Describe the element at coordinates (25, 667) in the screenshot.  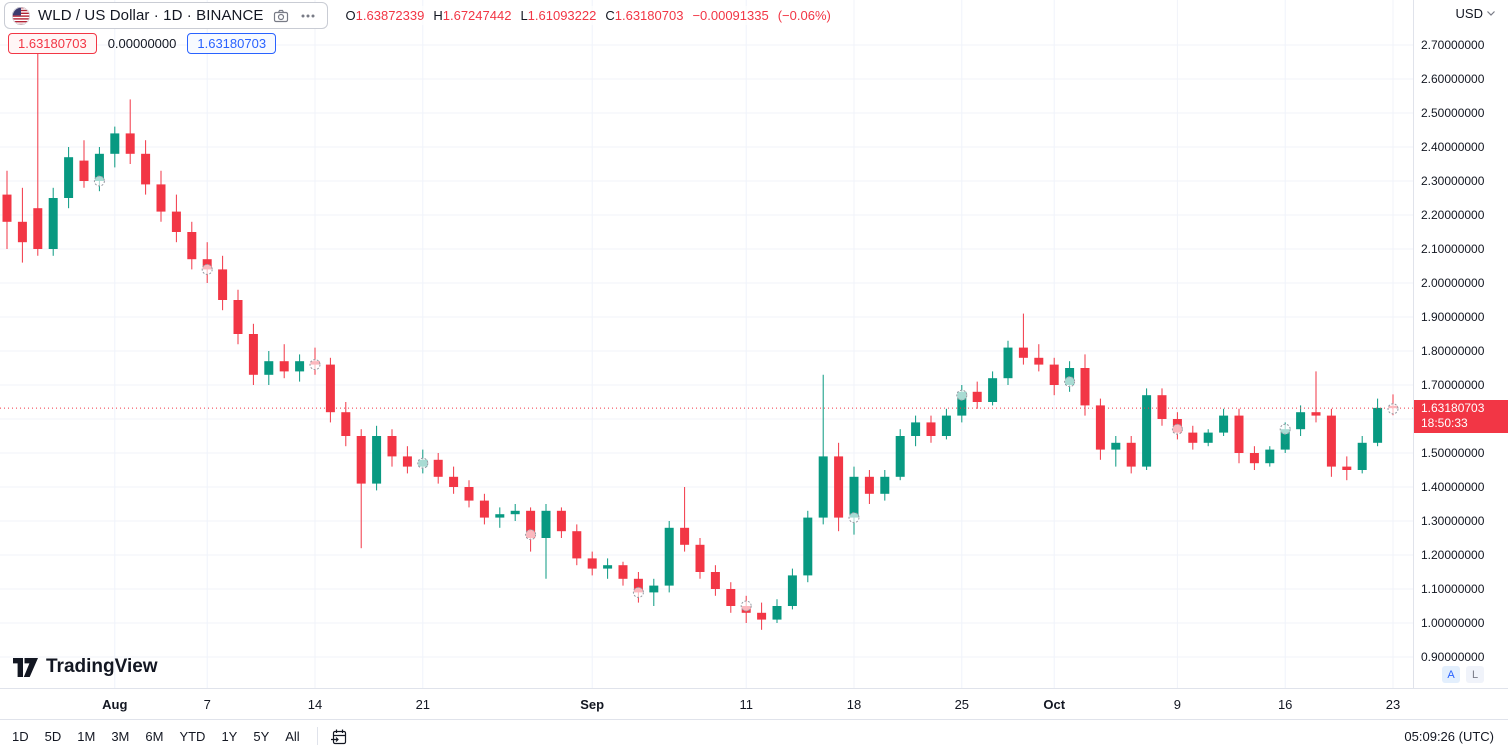
I see `tradingview-logo-icon` at that location.